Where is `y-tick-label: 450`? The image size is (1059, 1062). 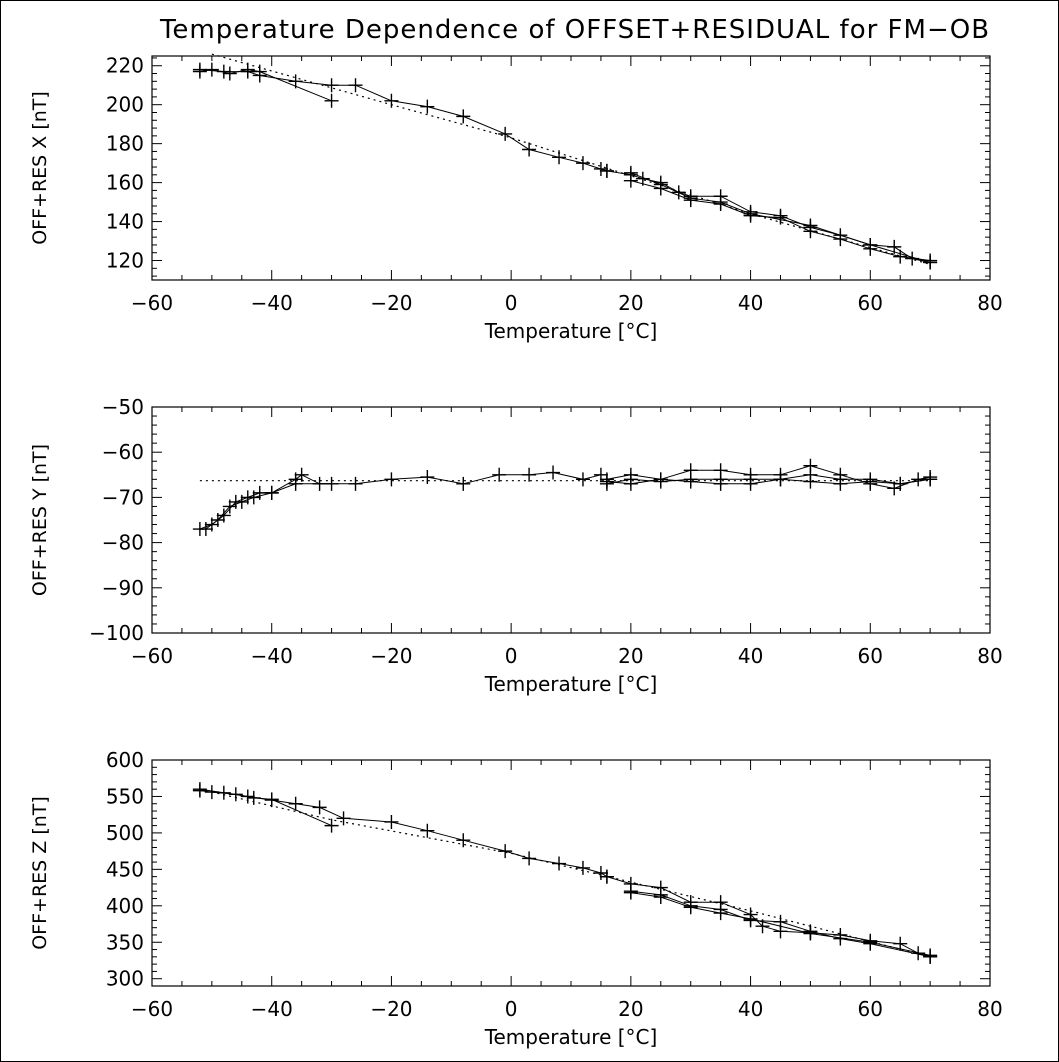 y-tick-label: 450 is located at coordinates (125, 869).